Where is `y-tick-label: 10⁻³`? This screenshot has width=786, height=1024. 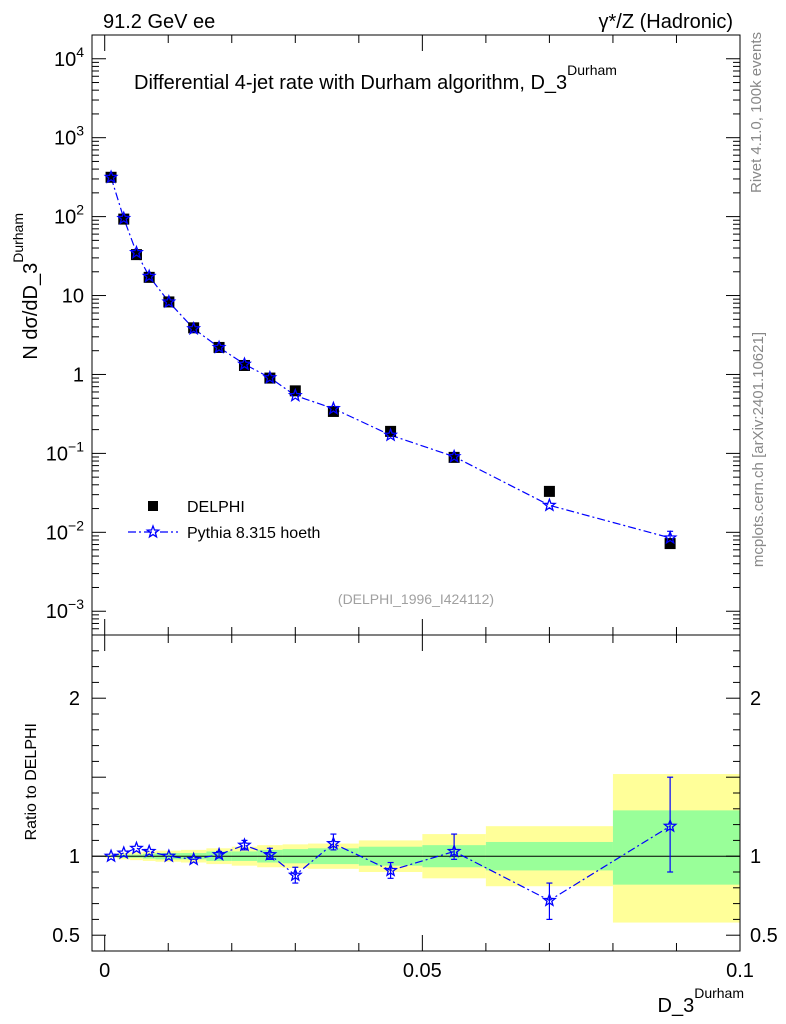 y-tick-label: 10⁻³ is located at coordinates (65, 609).